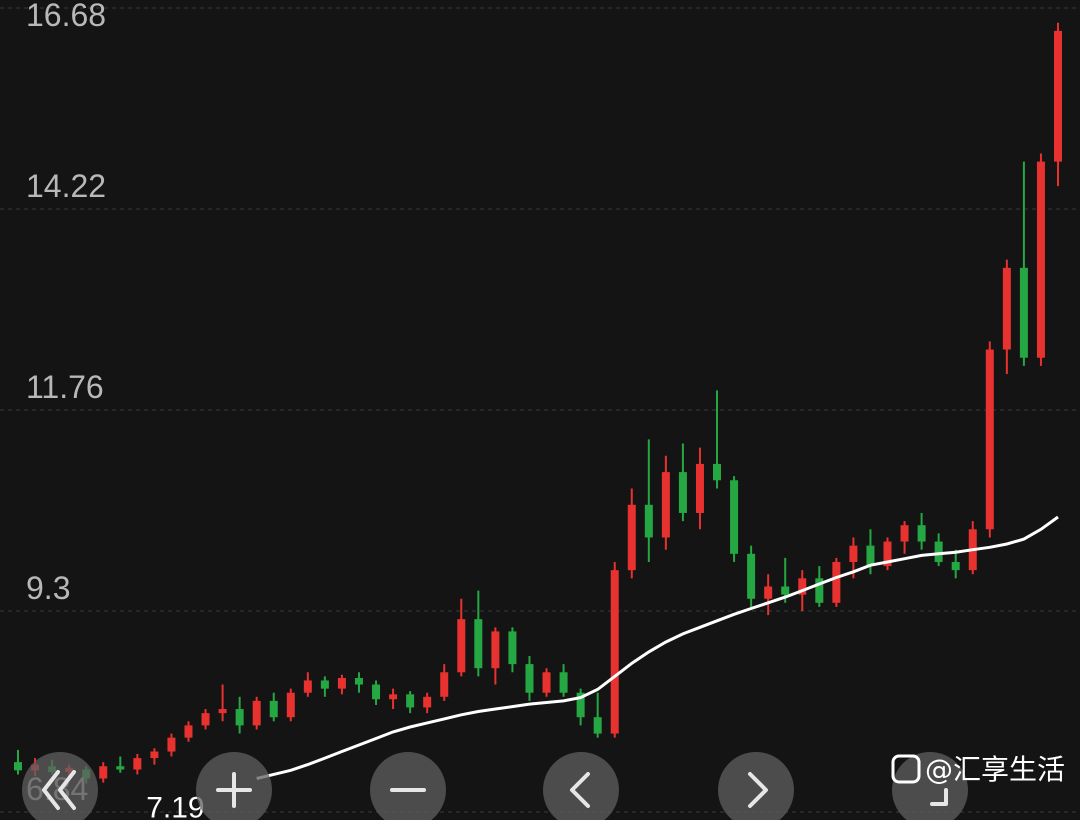  What do you see at coordinates (234, 786) in the screenshot?
I see `zoom-in-button` at bounding box center [234, 786].